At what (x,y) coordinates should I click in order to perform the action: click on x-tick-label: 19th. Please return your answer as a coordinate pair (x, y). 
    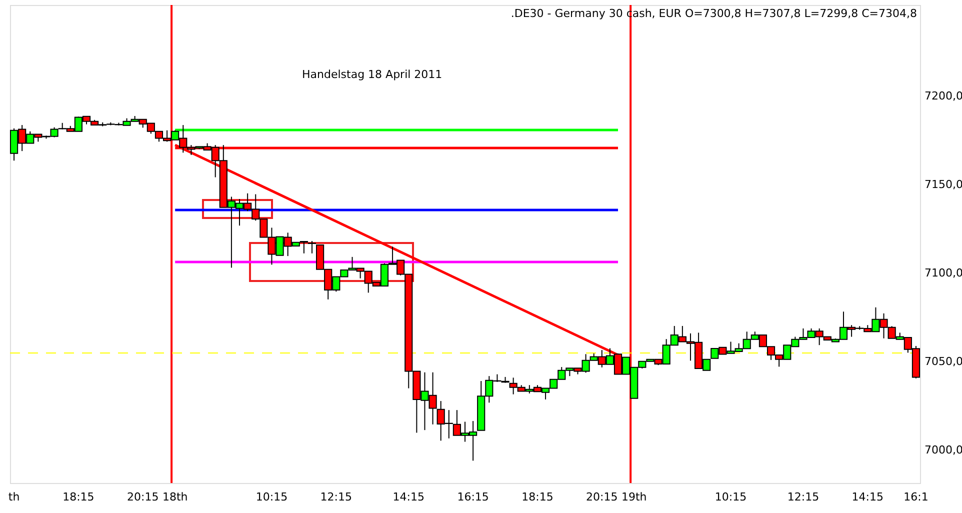
    Looking at the image, I should click on (634, 497).